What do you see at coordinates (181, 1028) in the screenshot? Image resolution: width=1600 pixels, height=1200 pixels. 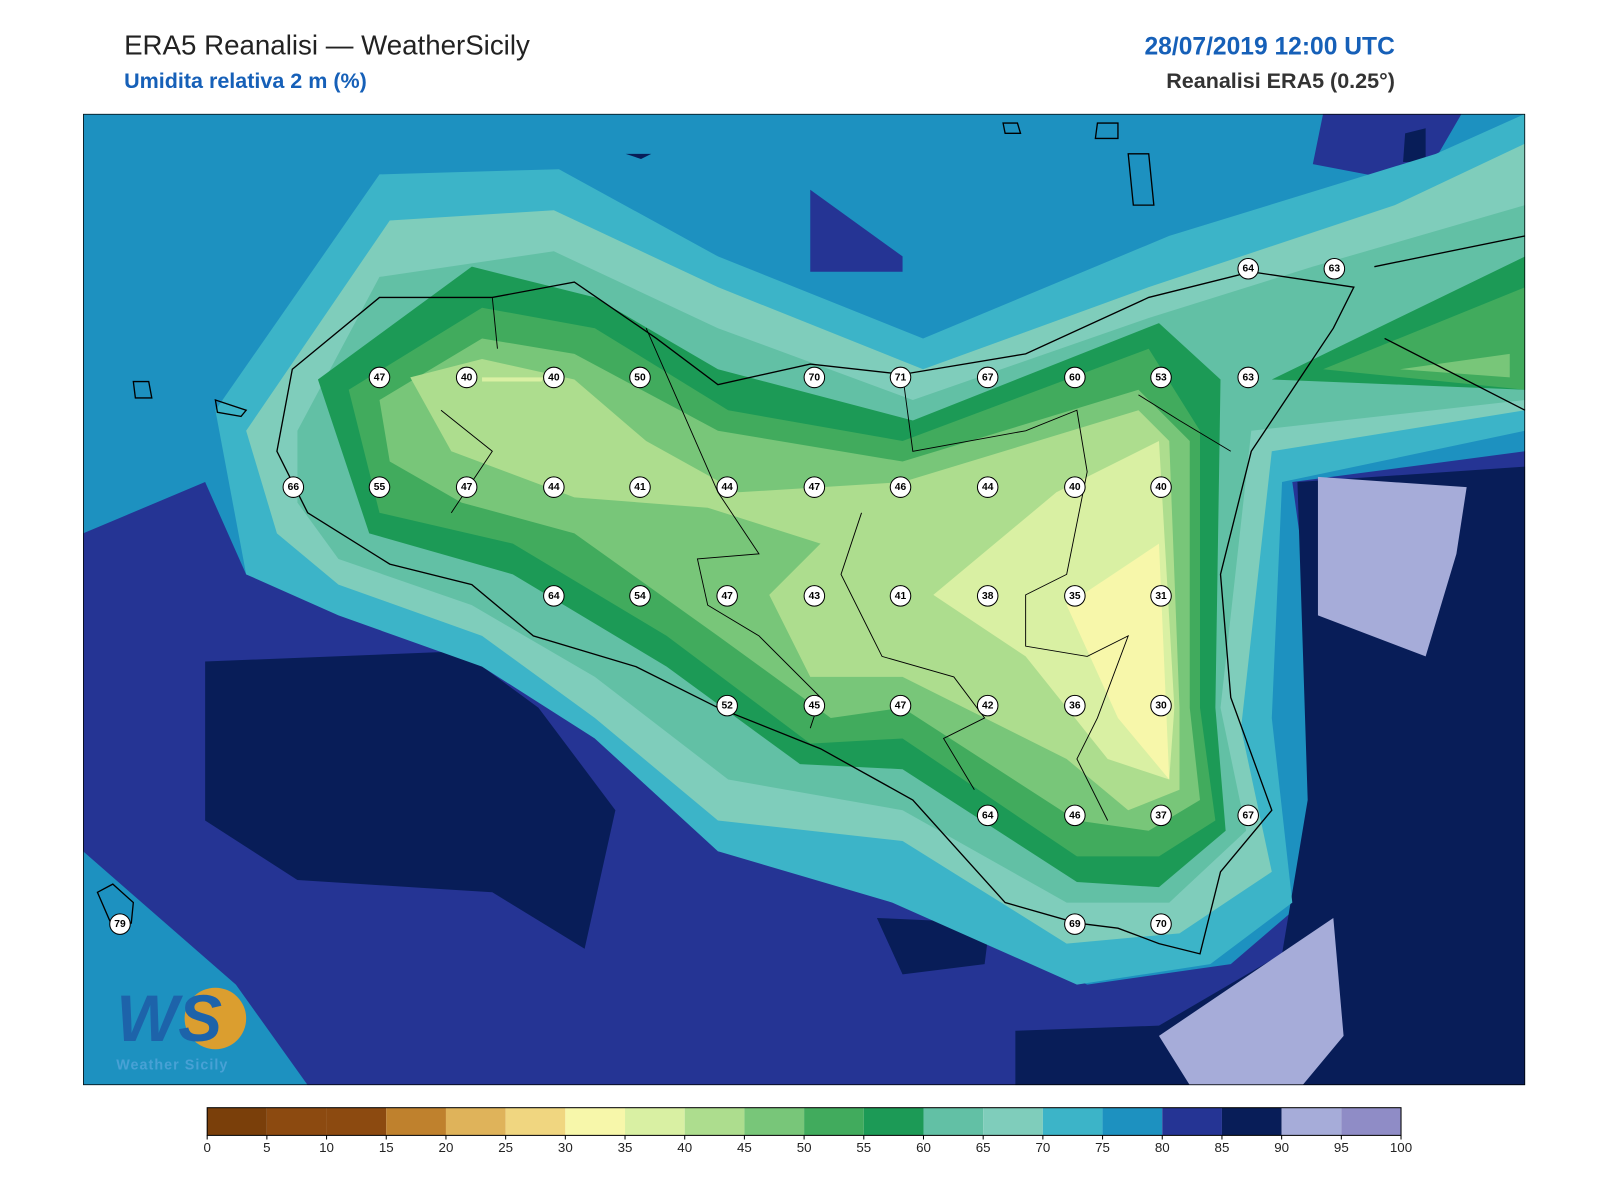 I see `logo: WS Weather Sicily` at bounding box center [181, 1028].